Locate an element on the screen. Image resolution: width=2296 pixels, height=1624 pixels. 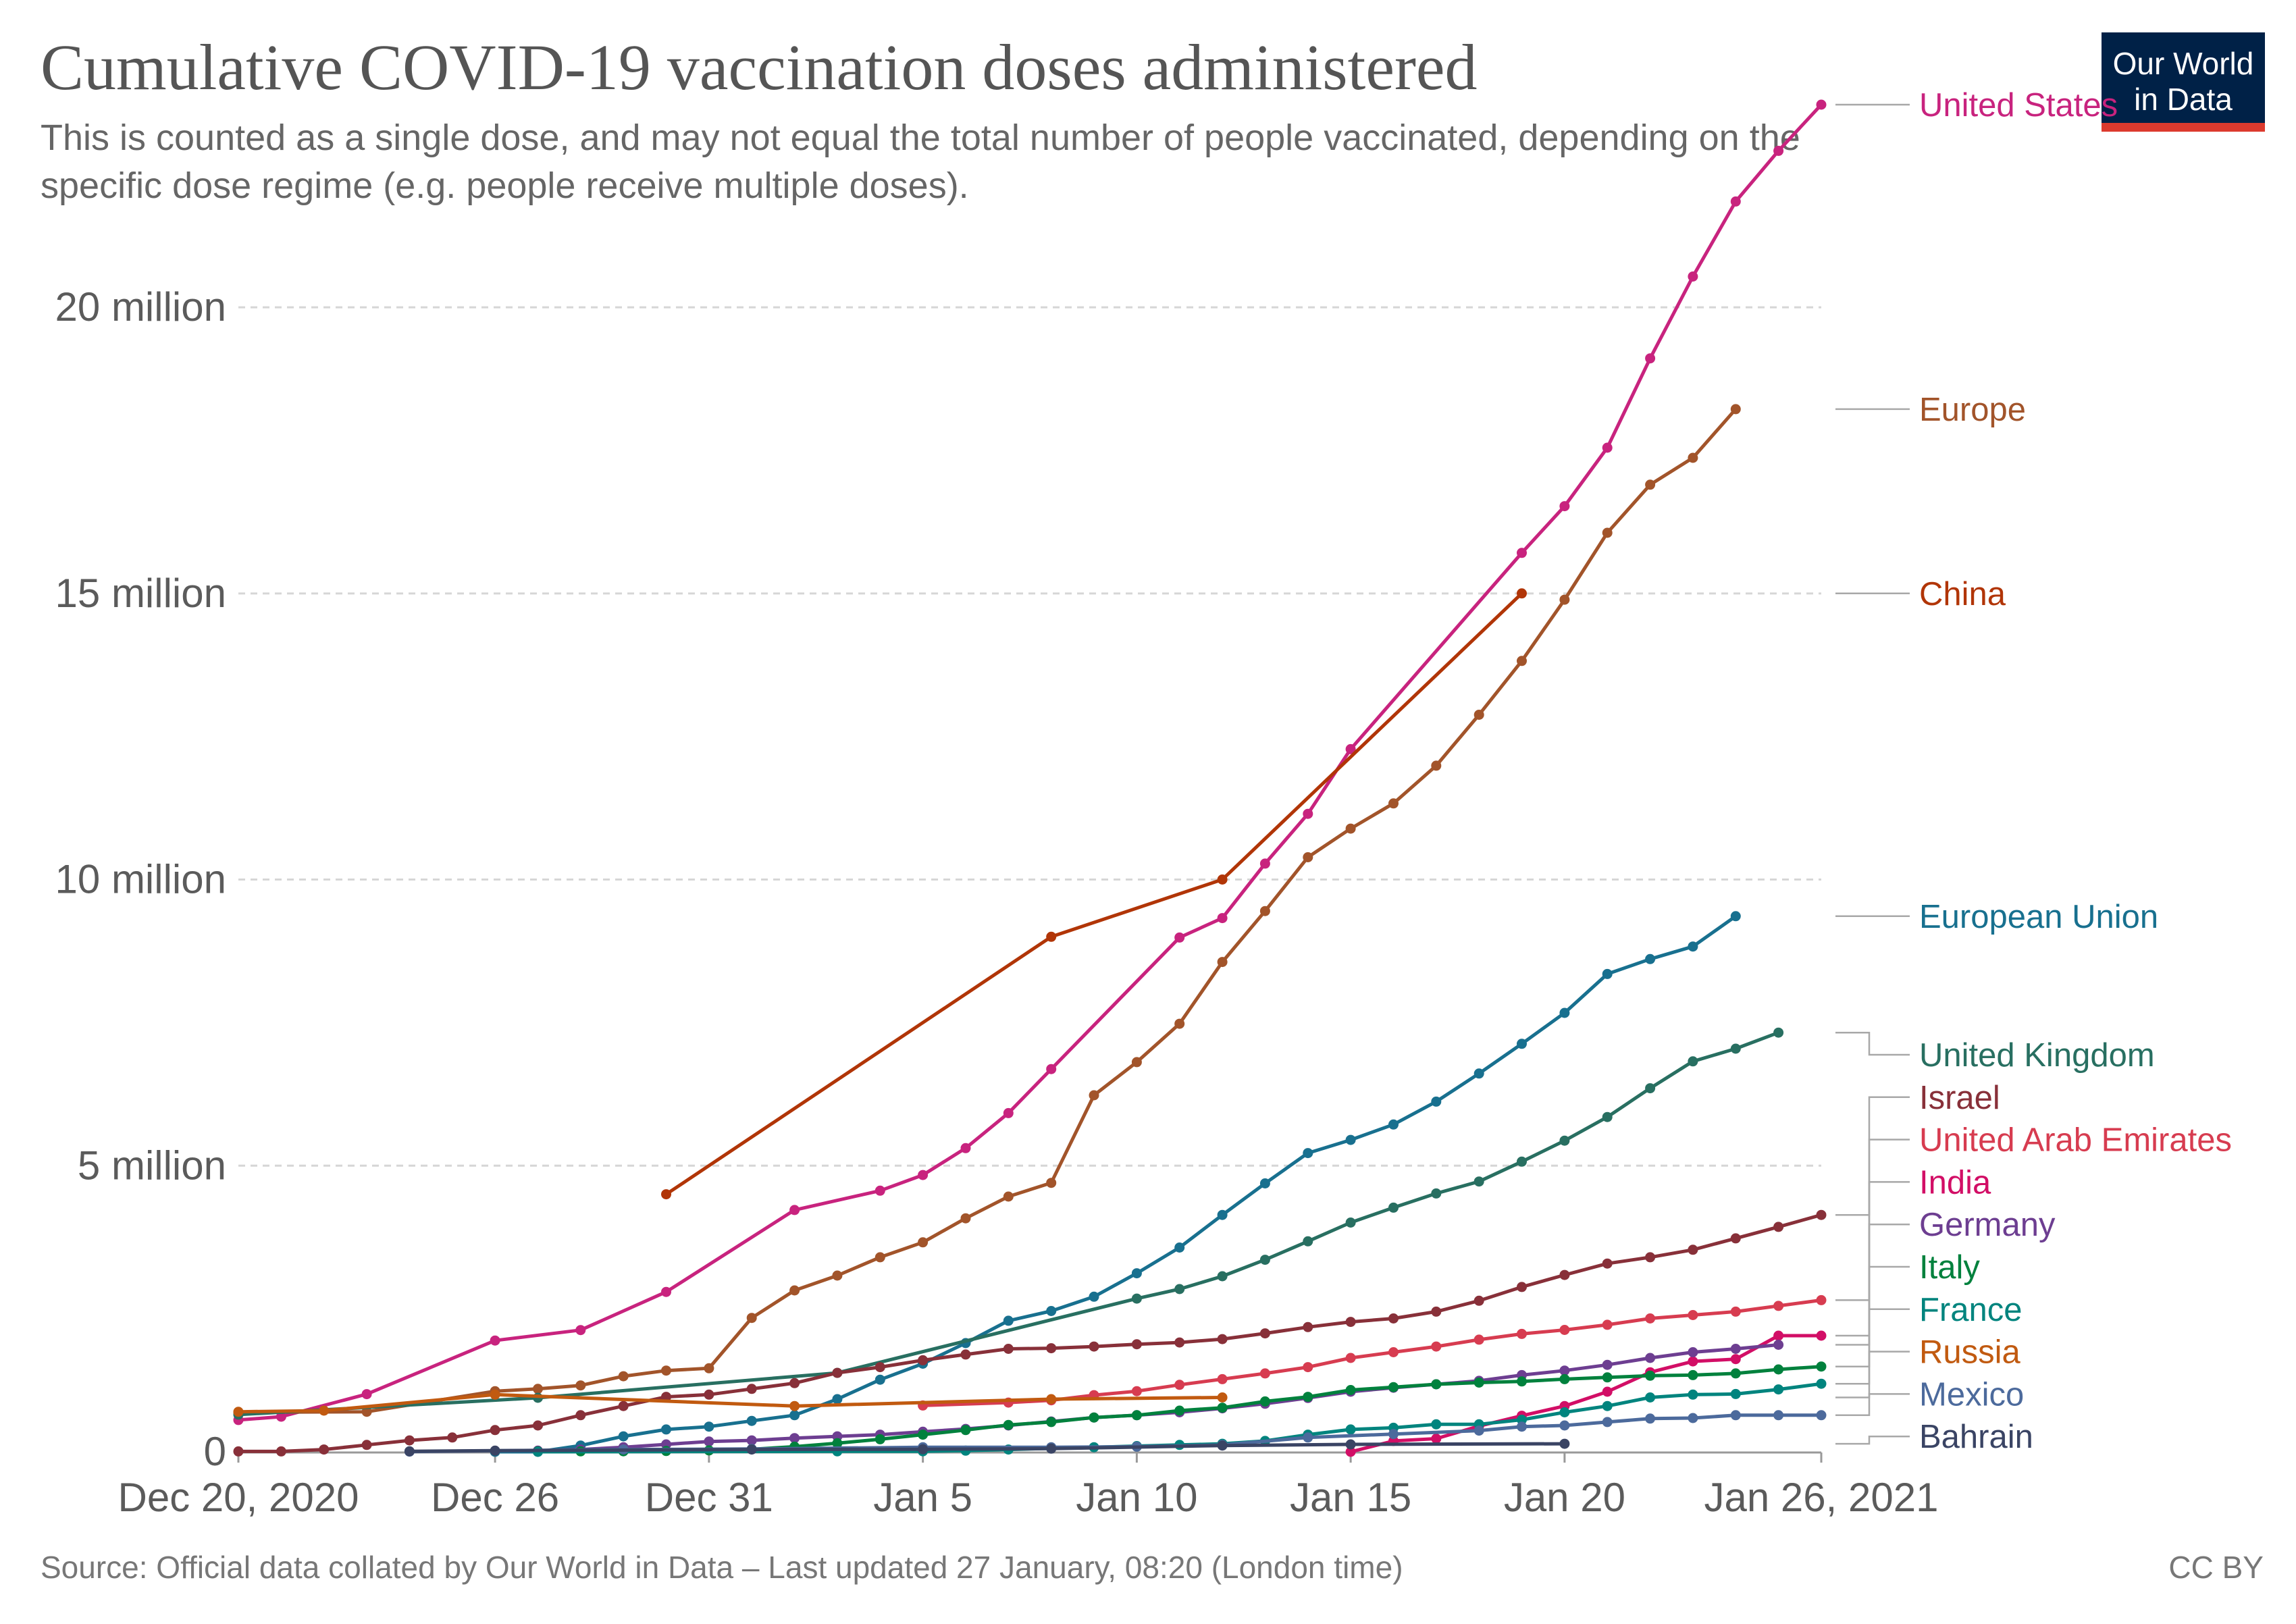
data-point-india is located at coordinates (1779, 1336).